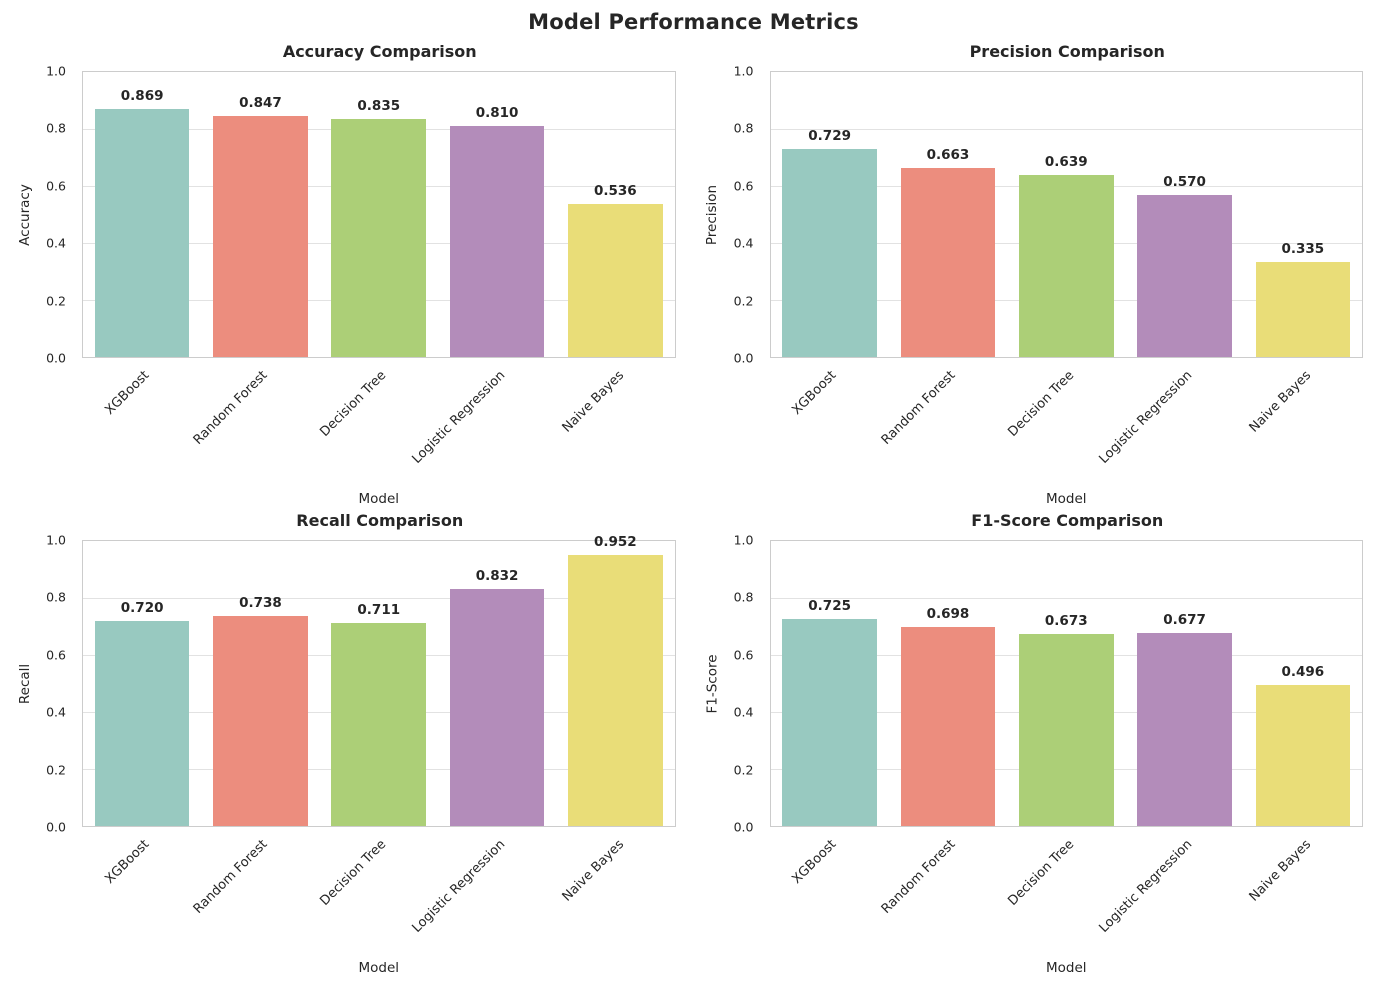 This screenshot has width=1387, height=983. Describe the element at coordinates (25, 214) in the screenshot. I see `y-axis-label: Accuracy` at that location.